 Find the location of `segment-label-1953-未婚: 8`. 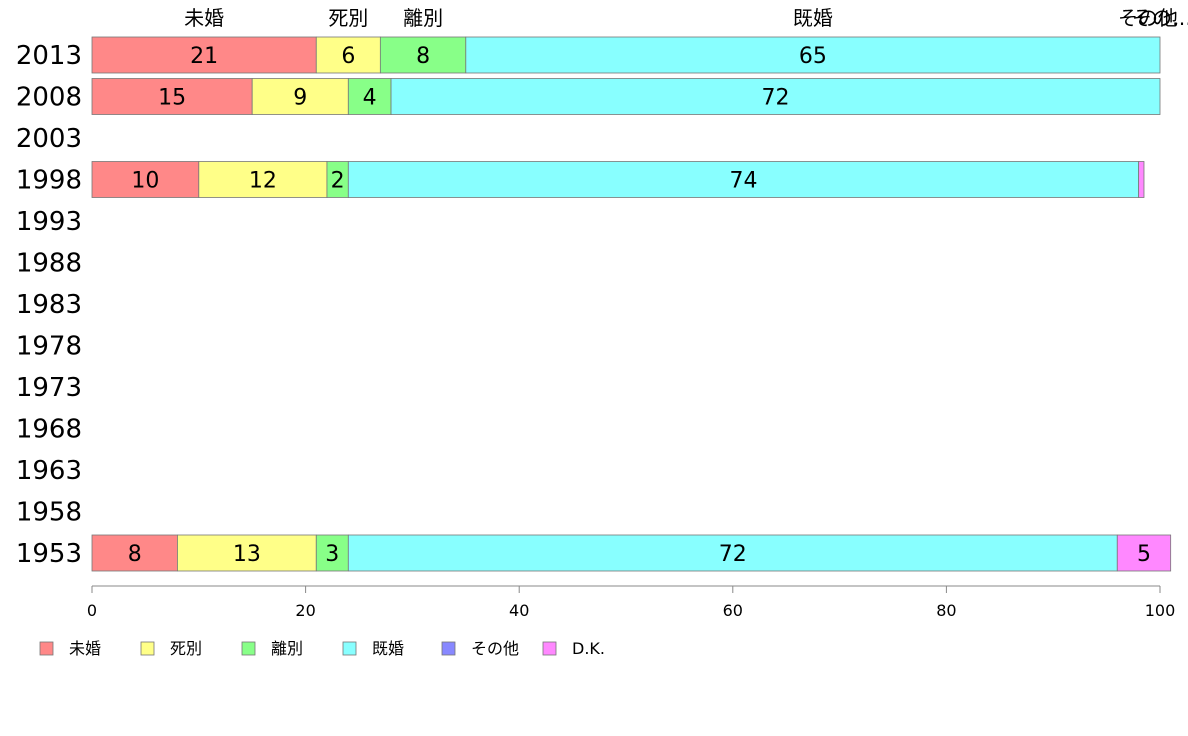

segment-label-1953-未婚: 8 is located at coordinates (135, 554).